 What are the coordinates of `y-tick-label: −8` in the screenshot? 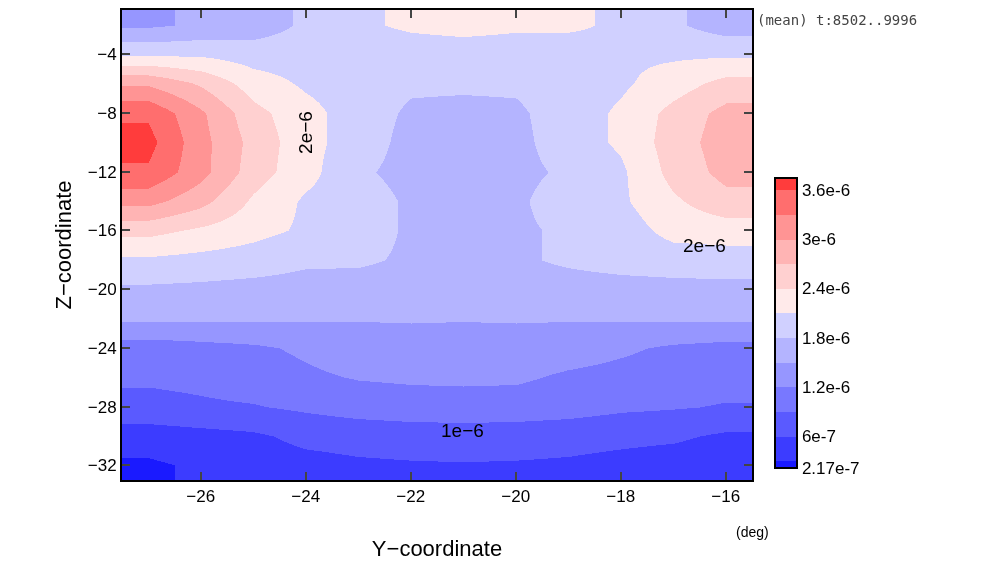 It's located at (107, 113).